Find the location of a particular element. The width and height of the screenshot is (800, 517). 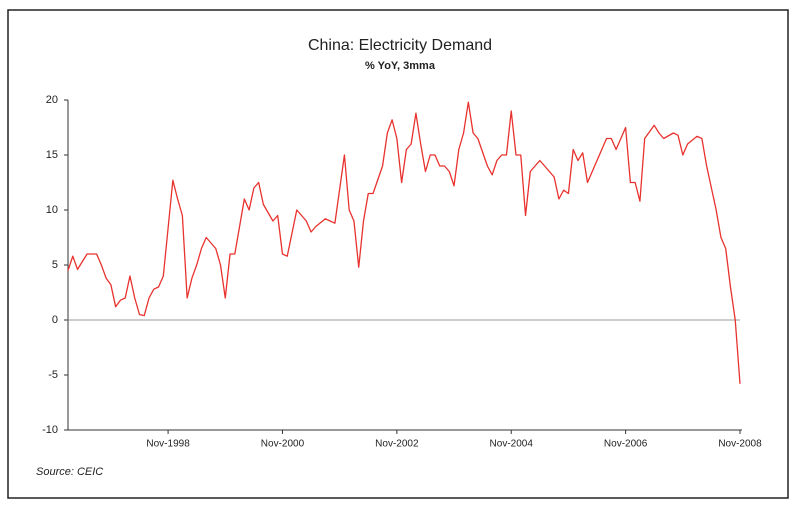

x-tick-label: Nov-2006 is located at coordinates (626, 444).